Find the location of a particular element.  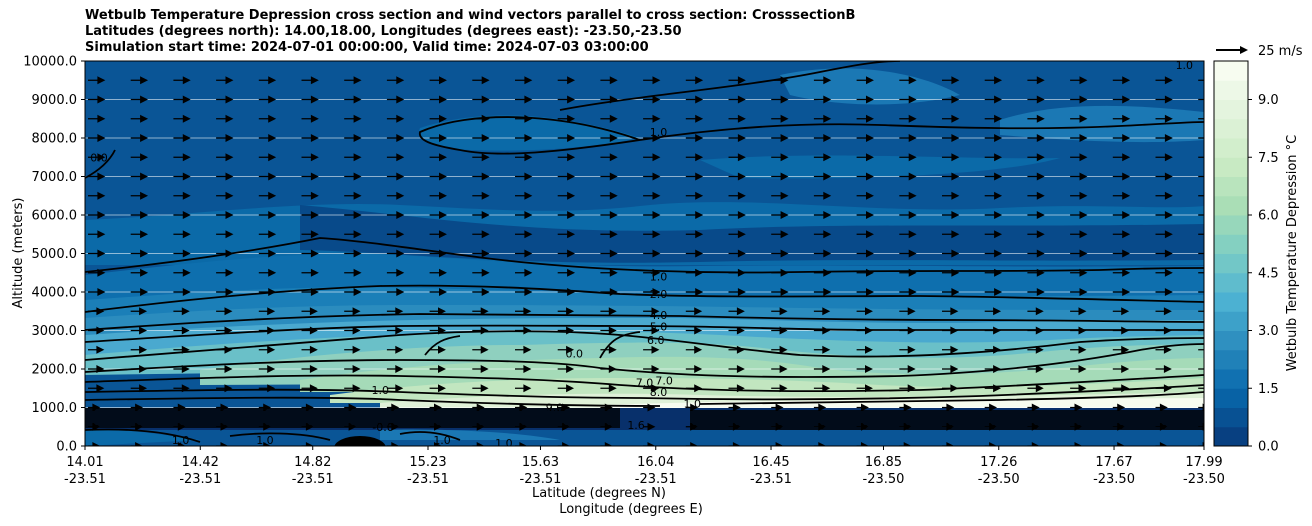

x-tick-label-lat: 17.67 is located at coordinates (1113, 462).